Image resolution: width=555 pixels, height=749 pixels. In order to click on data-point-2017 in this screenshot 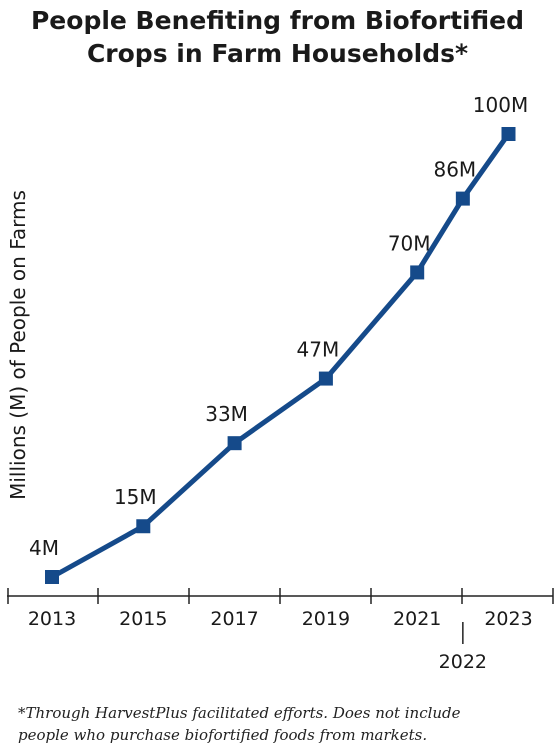, I will do `click(234, 443)`.